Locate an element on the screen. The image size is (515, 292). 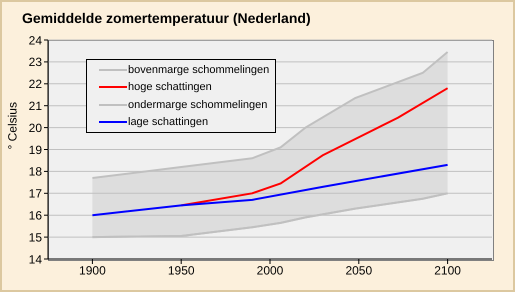
y-tick-label: 21 is located at coordinates (35, 105).